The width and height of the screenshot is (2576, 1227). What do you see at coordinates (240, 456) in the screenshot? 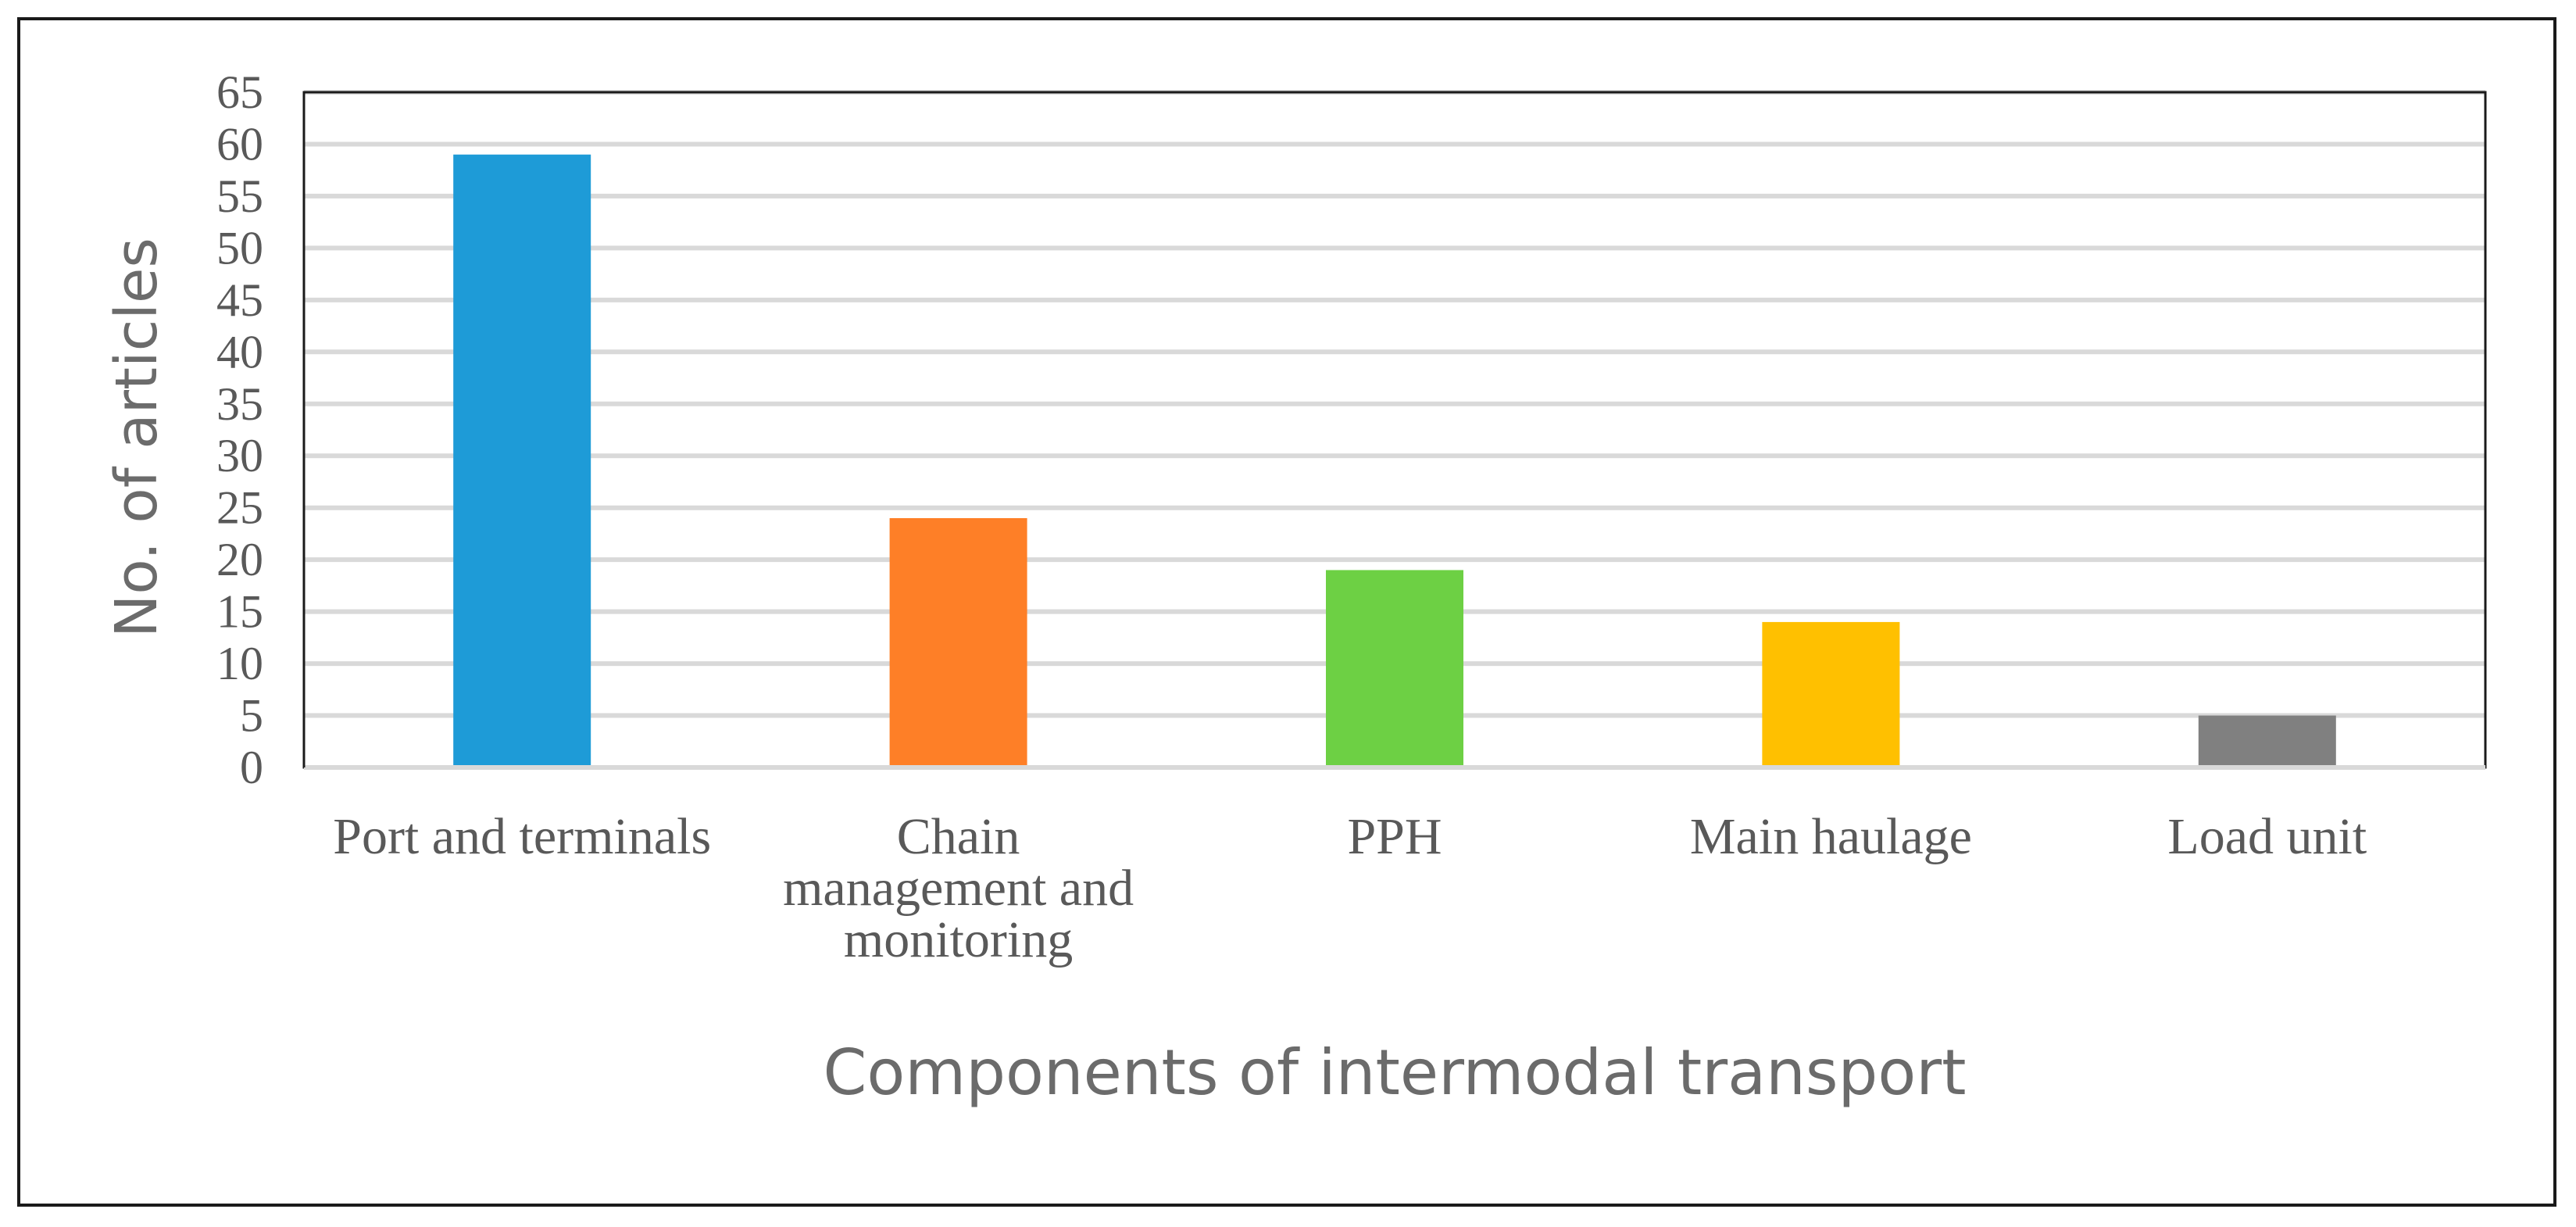
I see `y-tick-label: 30` at bounding box center [240, 456].